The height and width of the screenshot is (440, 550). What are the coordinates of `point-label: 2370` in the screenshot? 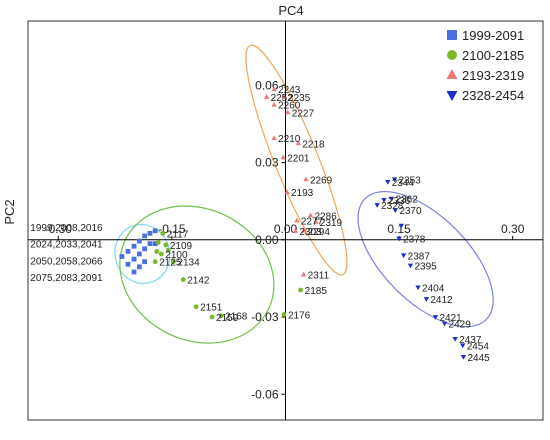 It's located at (410, 211).